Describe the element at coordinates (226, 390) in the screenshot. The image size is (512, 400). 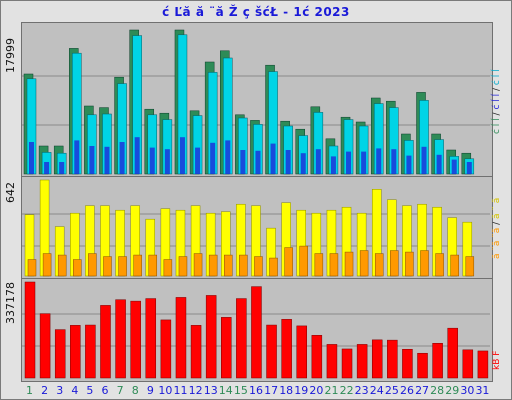
I see `day-label-14: 14` at that location.